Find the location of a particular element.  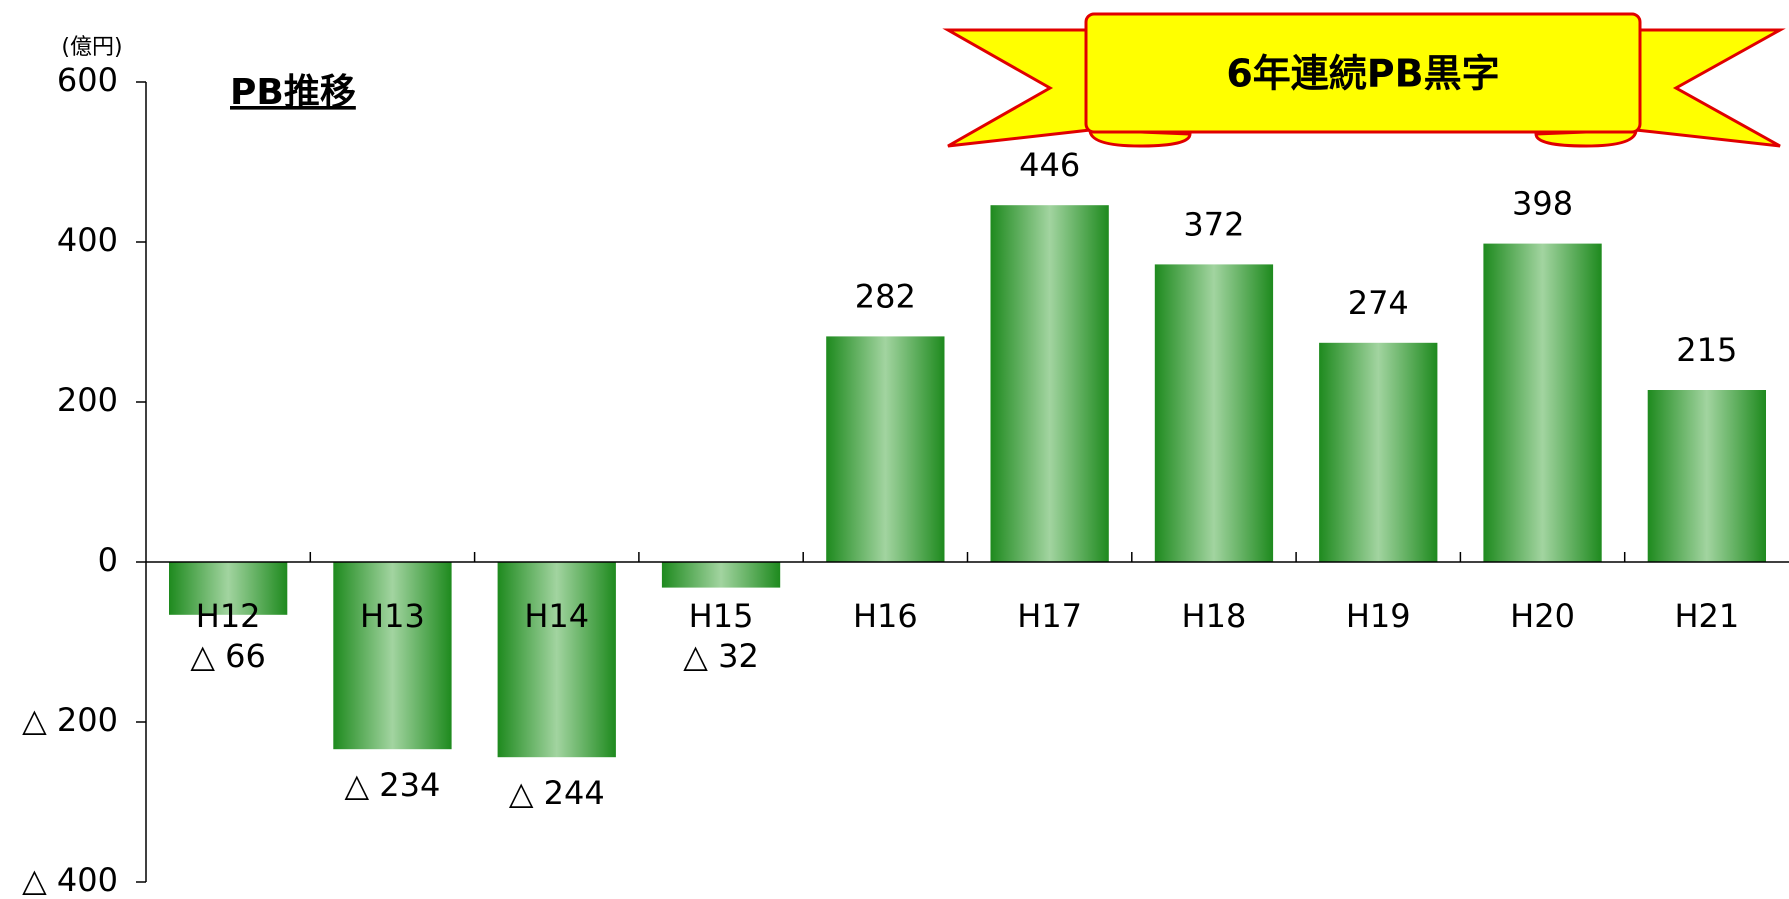

unit-label: (億円) is located at coordinates (91, 47).